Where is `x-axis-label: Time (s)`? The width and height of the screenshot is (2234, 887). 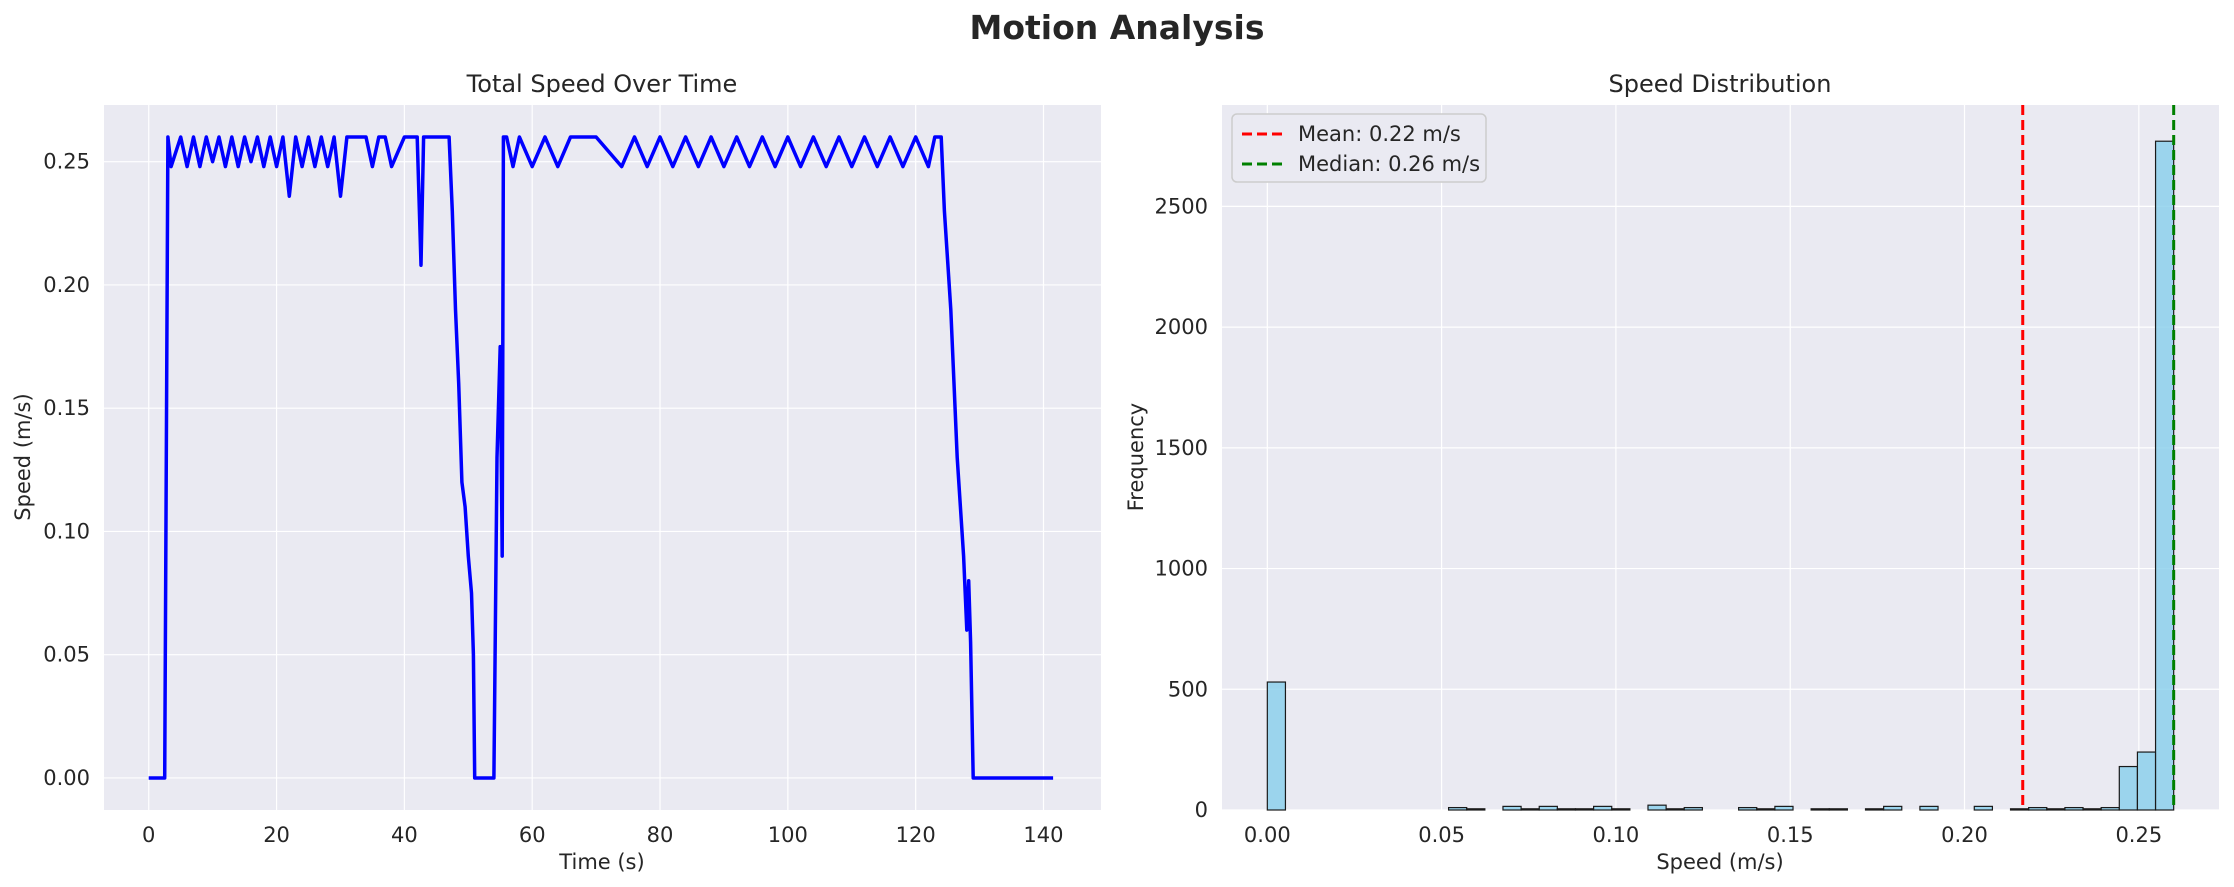 x-axis-label: Time (s) is located at coordinates (601, 862).